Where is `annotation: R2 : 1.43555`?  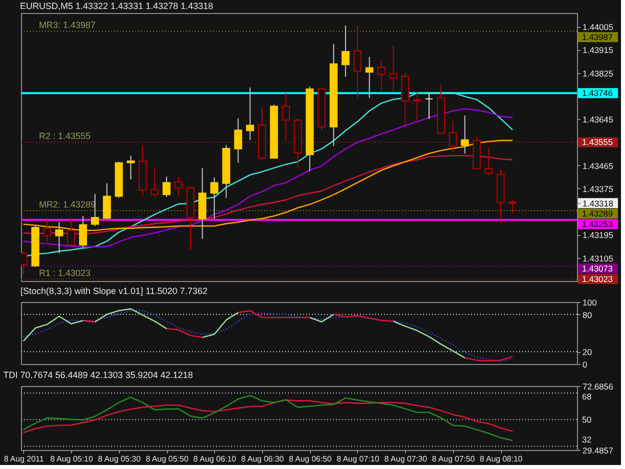
annotation: R2 : 1.43555 is located at coordinates (65, 136).